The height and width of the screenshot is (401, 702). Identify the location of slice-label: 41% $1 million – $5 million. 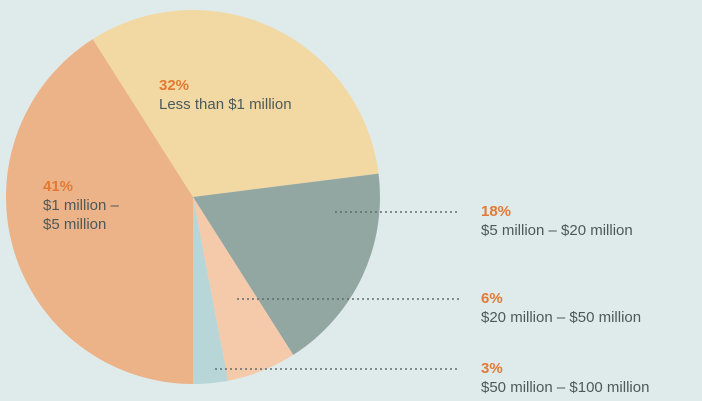
(88, 205).